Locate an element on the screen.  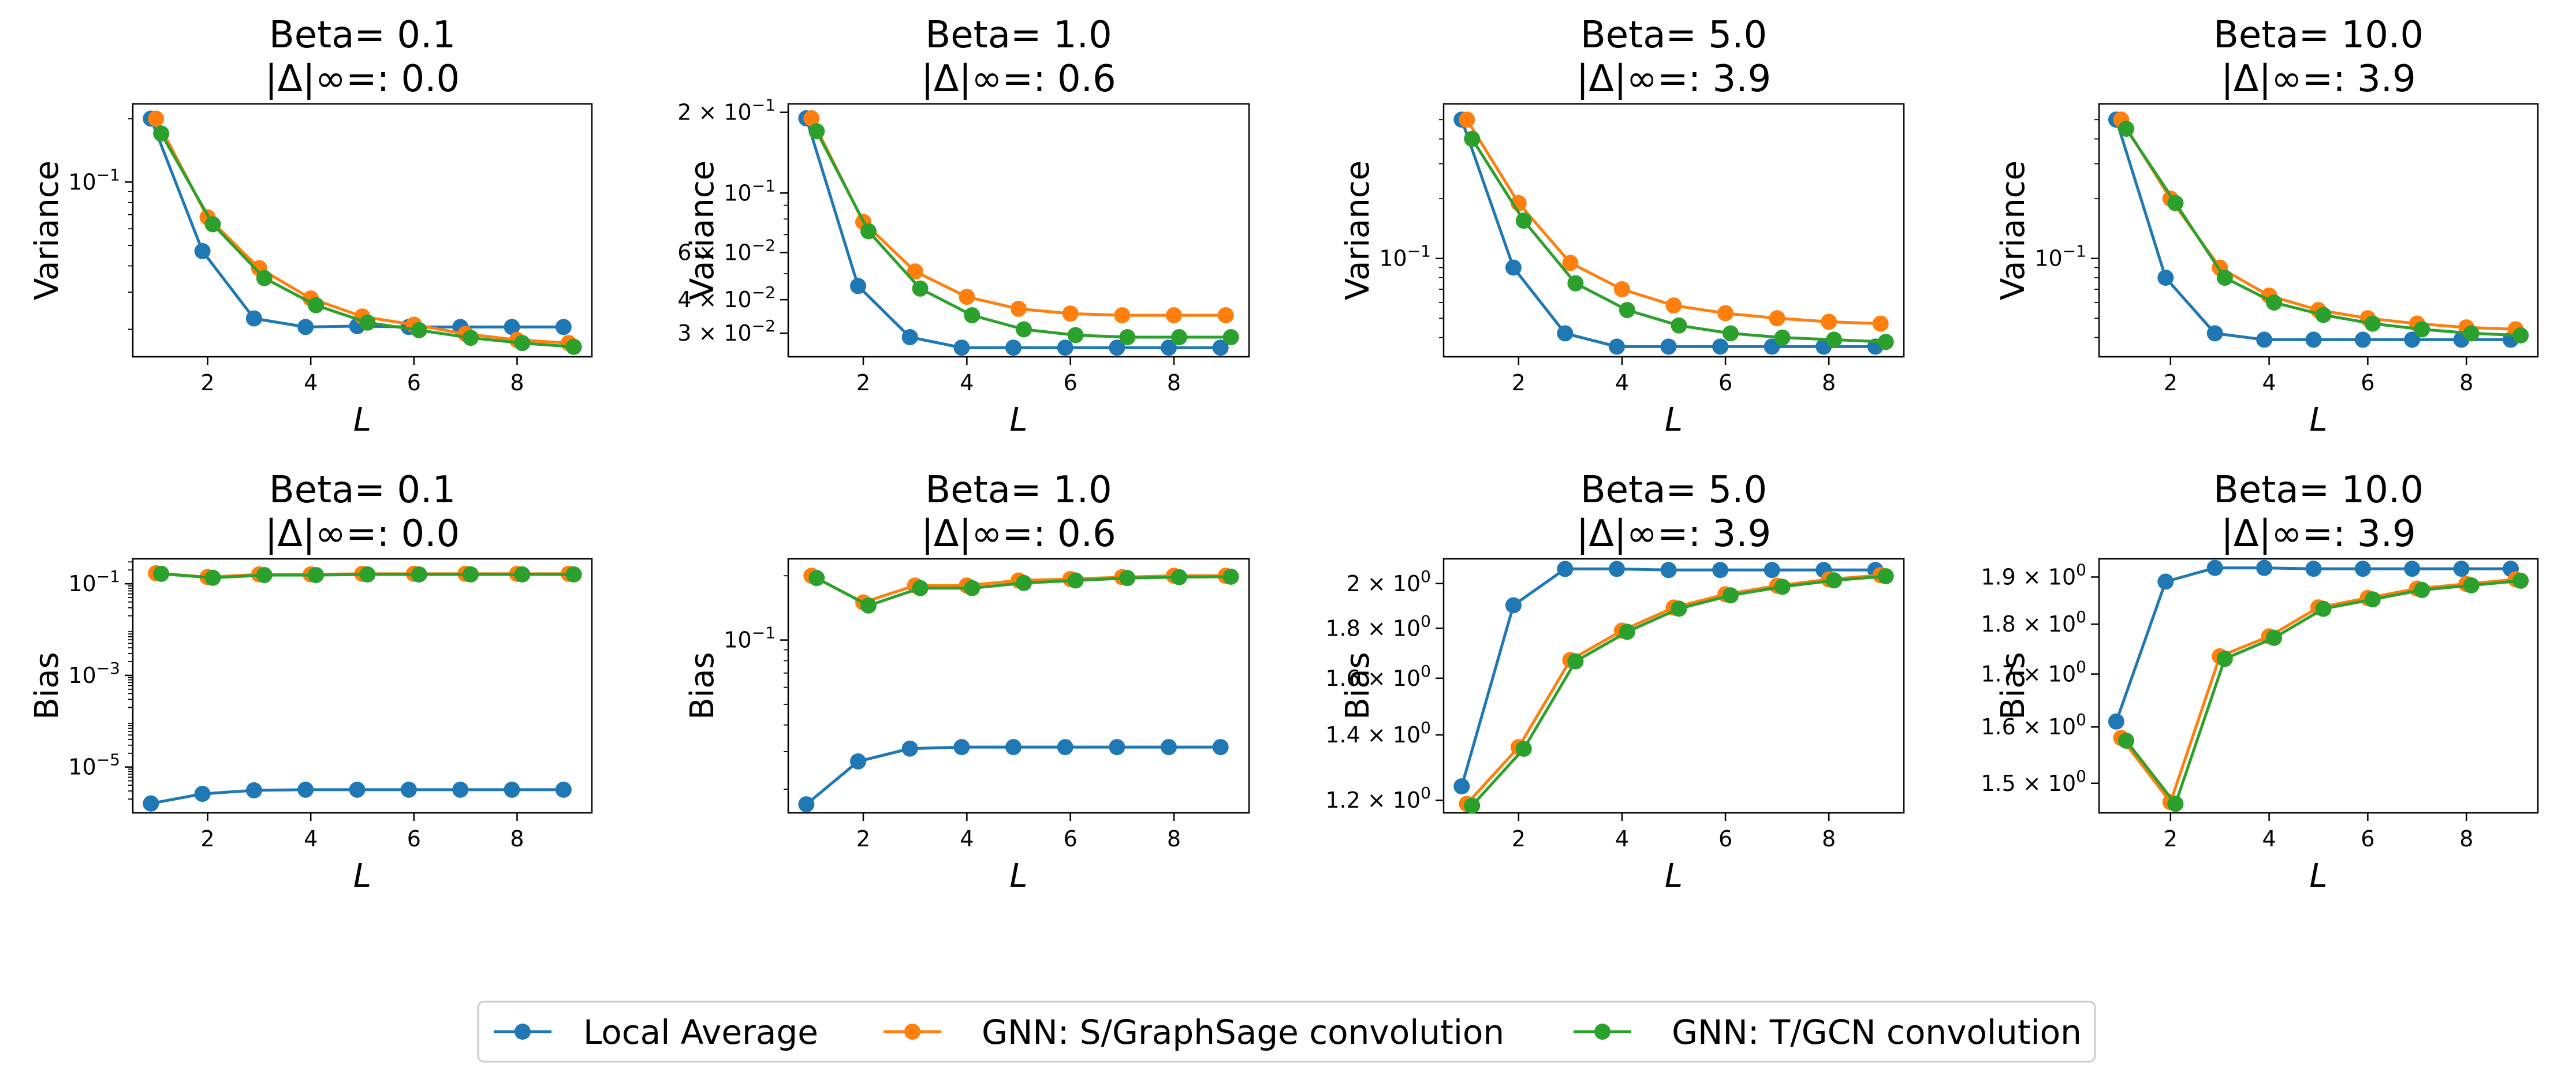
legend-frame is located at coordinates (1286, 1031).